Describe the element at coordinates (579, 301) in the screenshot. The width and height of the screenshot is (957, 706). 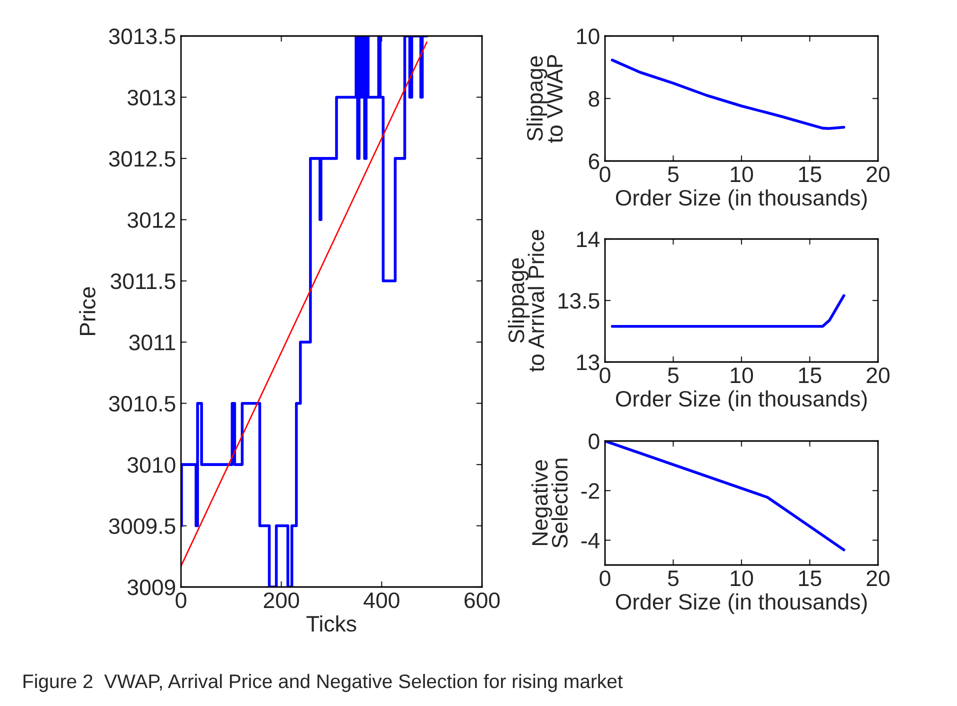
I see `y-tick-label: 13.5` at that location.